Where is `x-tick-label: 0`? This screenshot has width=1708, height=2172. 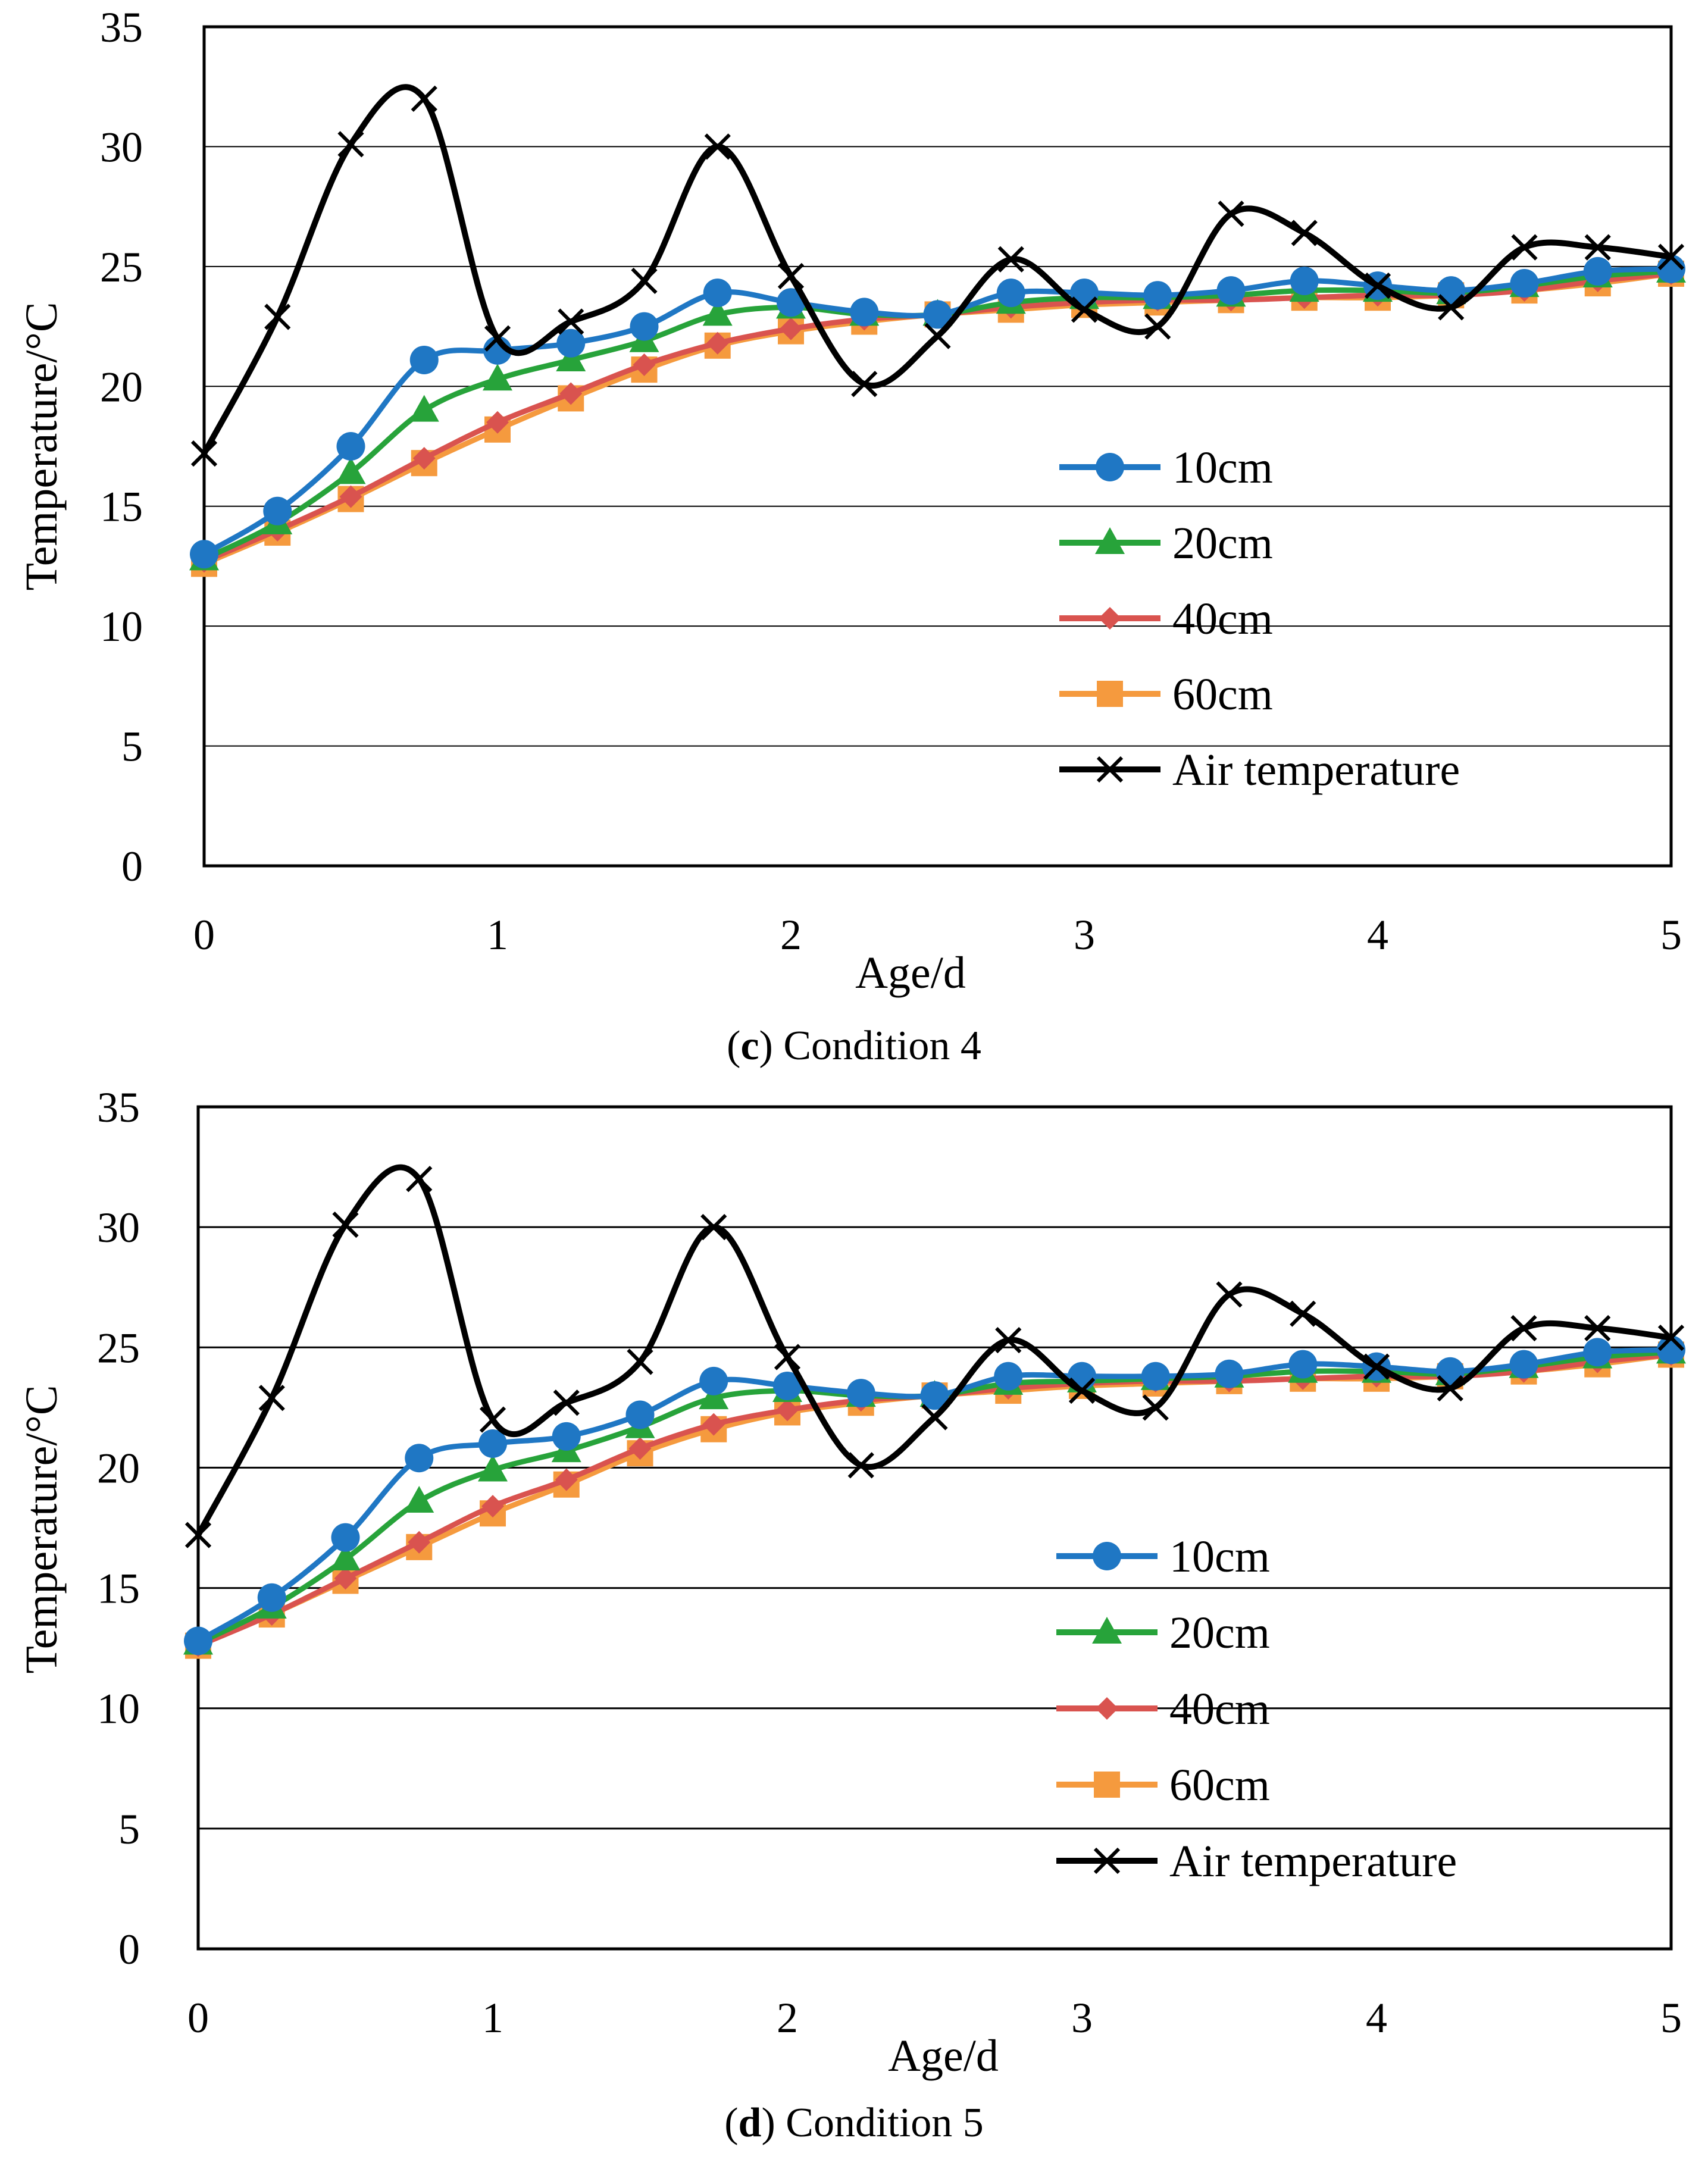
x-tick-label: 0 is located at coordinates (204, 935).